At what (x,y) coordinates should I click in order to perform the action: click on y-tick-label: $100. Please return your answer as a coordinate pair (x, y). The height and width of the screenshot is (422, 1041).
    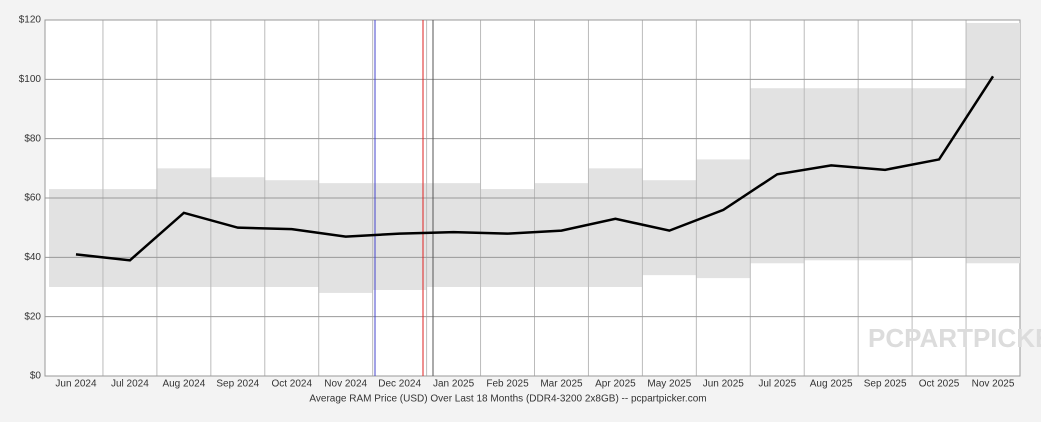
    Looking at the image, I should click on (30, 79).